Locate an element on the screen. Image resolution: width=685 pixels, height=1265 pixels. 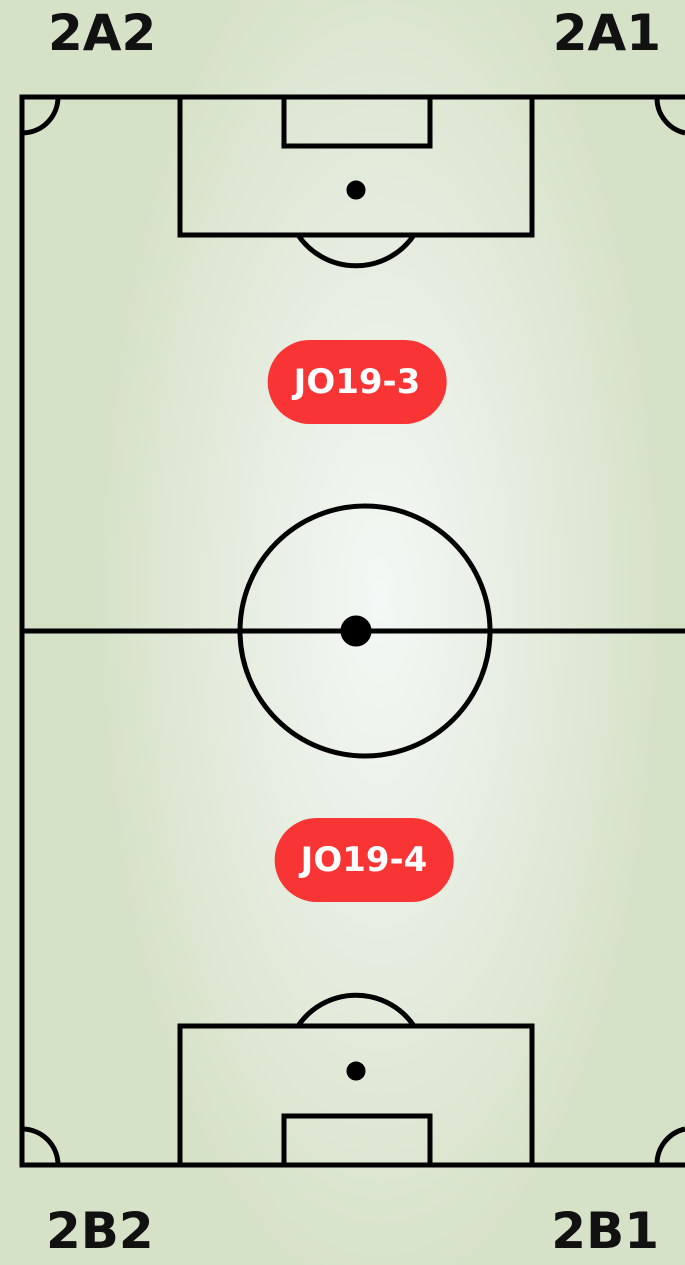
team-badge: JO19-4 is located at coordinates (364, 860).